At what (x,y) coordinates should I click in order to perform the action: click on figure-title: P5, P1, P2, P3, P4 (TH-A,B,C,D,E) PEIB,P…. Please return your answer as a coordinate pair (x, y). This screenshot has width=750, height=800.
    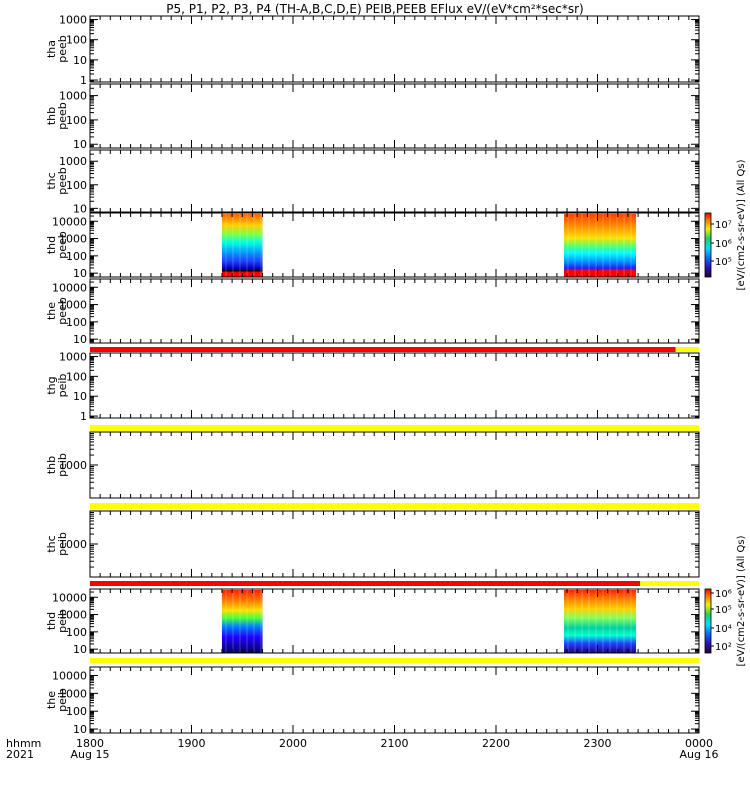
    Looking at the image, I should click on (374, 9).